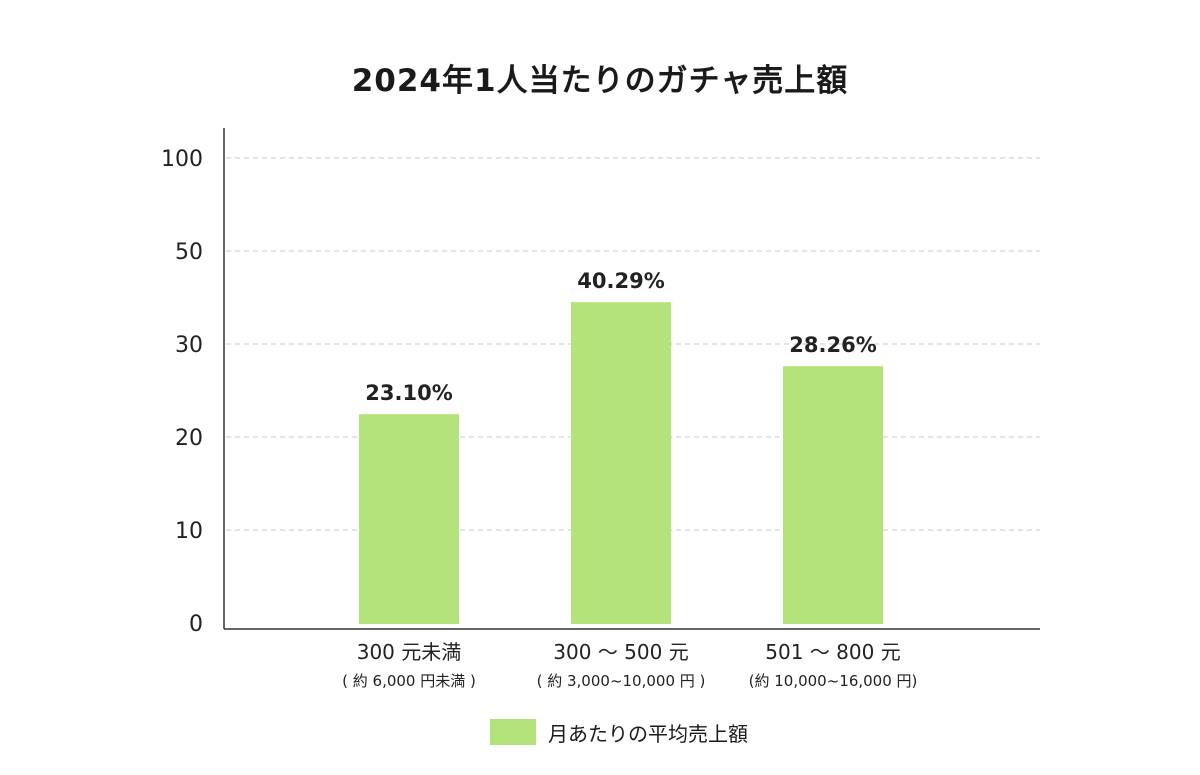  I want to click on y-tick-label: 0, so click(196, 624).